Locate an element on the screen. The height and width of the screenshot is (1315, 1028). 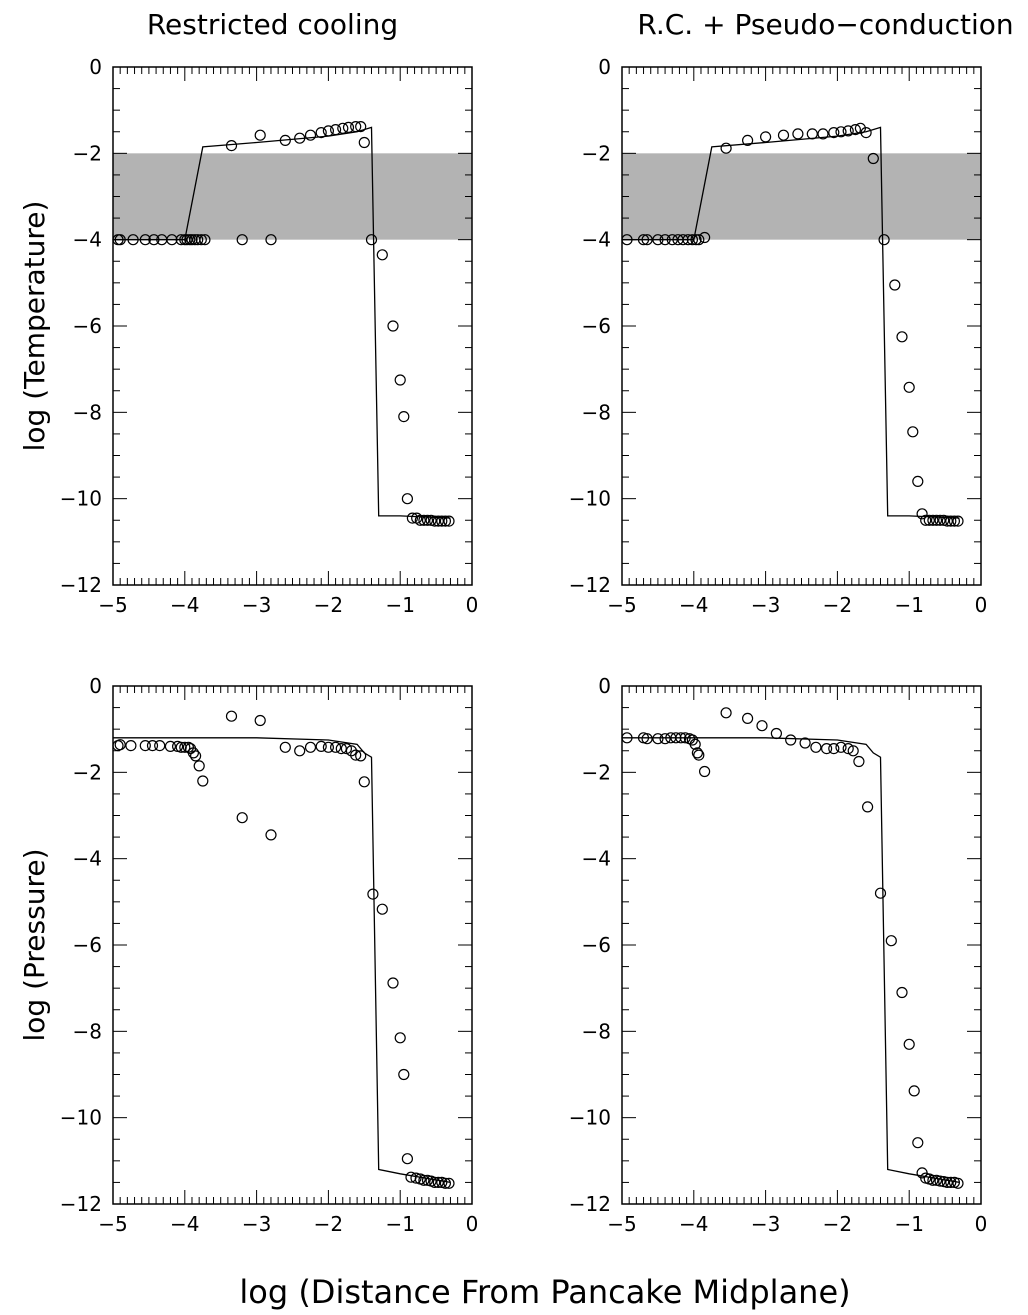
panel-title: R.C. + Pseudo−conduction is located at coordinates (825, 24).